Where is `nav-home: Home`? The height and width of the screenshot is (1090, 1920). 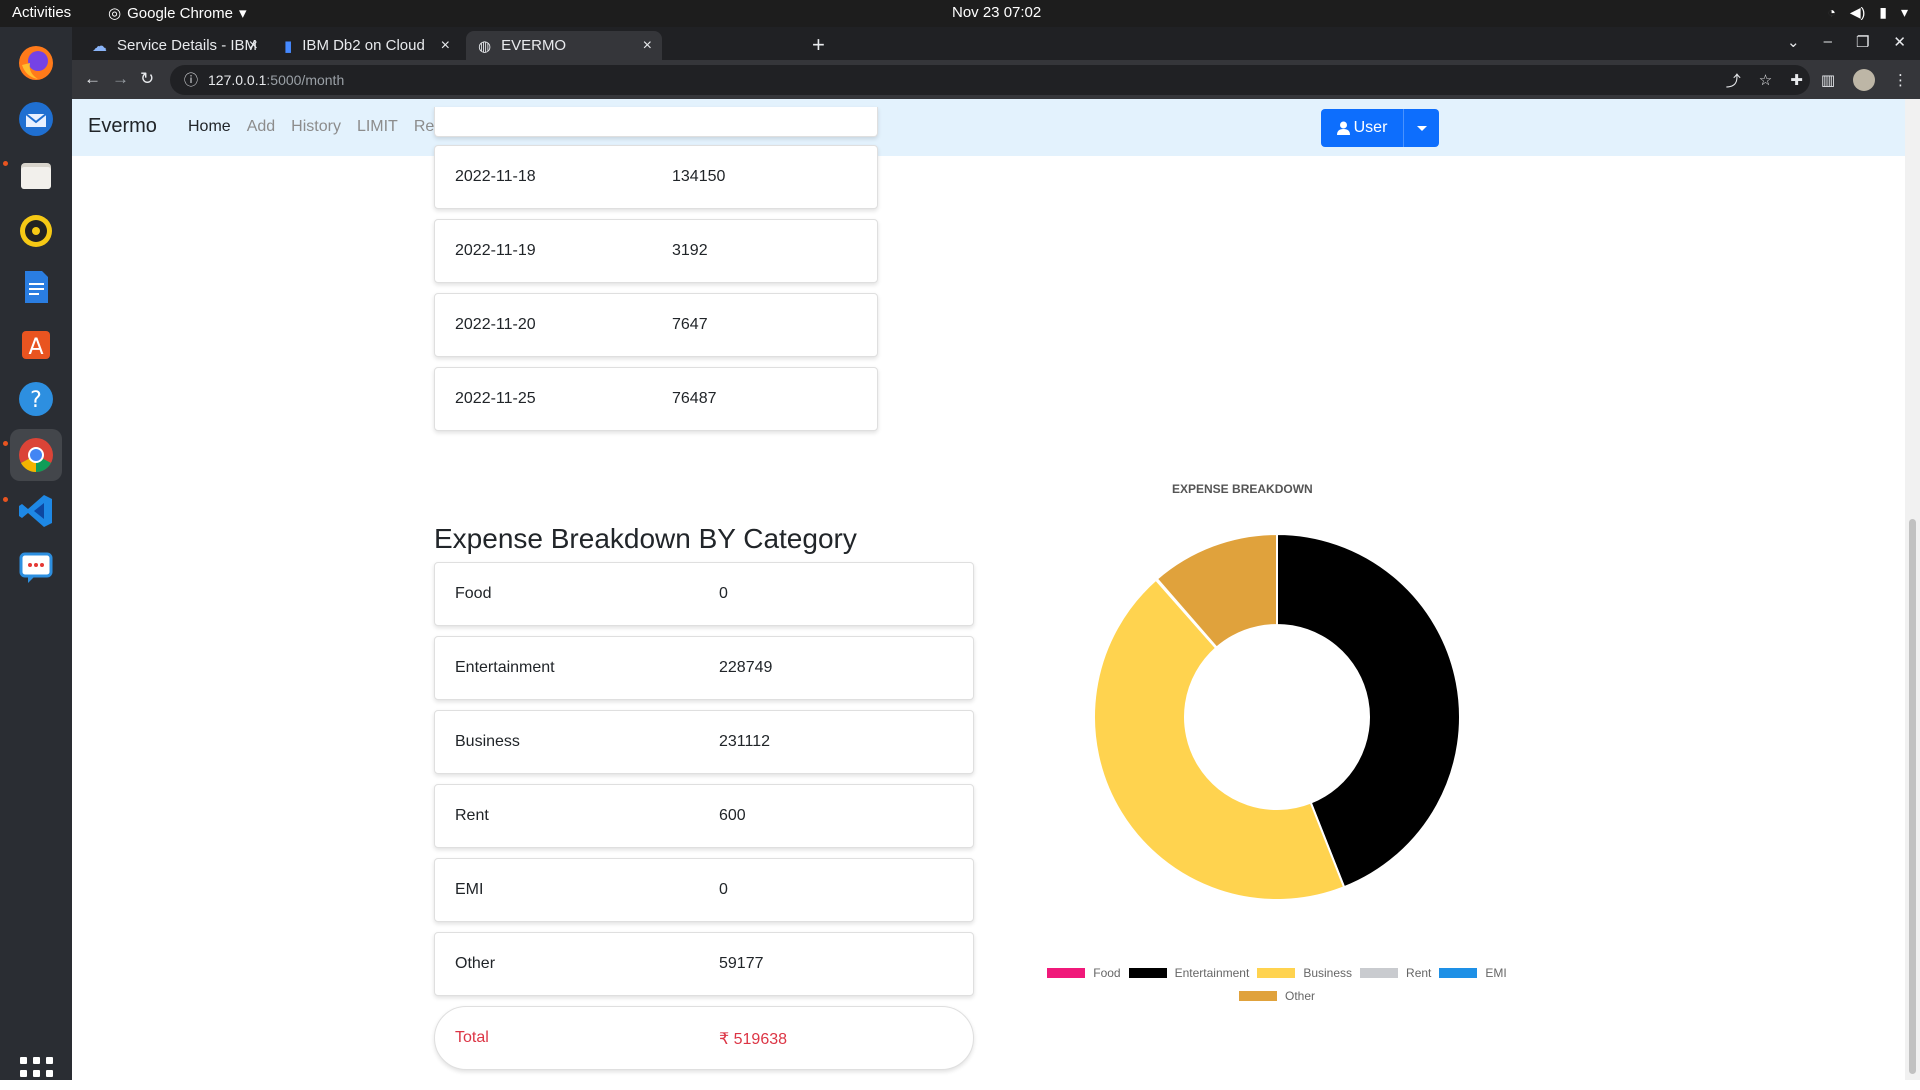
nav-home: Home is located at coordinates (209, 126).